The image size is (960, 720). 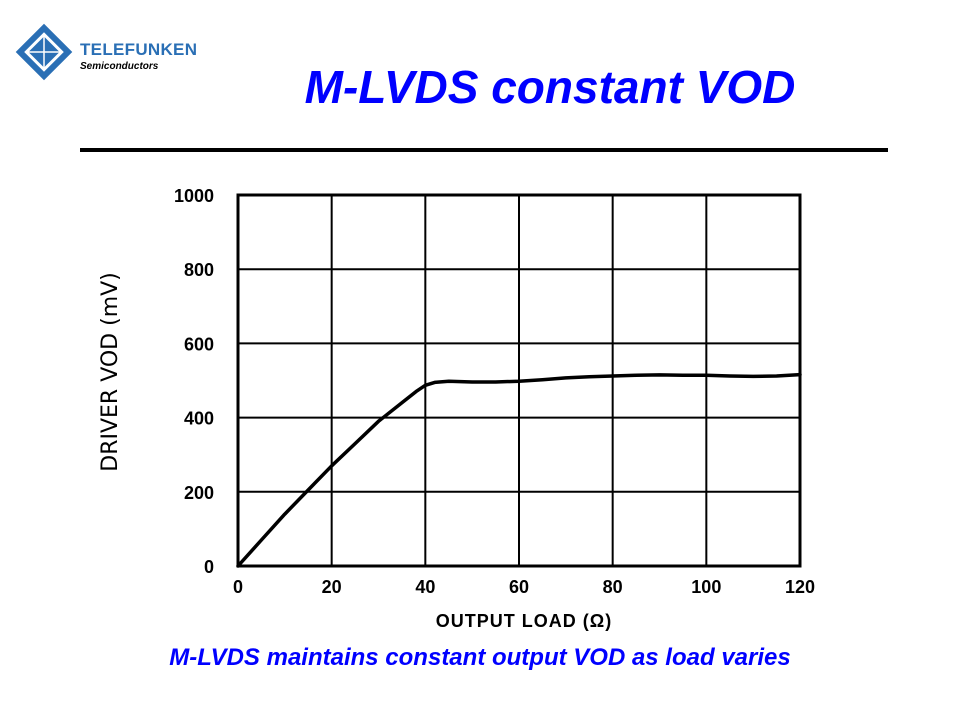 I want to click on y-tick-label: 0, so click(x=209, y=567).